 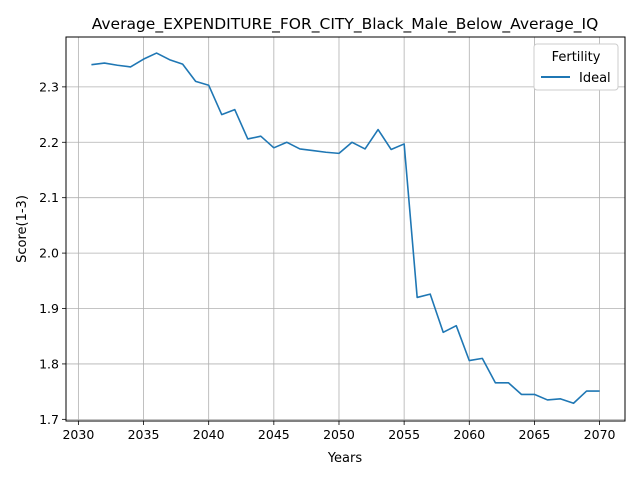 What do you see at coordinates (404, 434) in the screenshot?
I see `x-tick-label: 2055` at bounding box center [404, 434].